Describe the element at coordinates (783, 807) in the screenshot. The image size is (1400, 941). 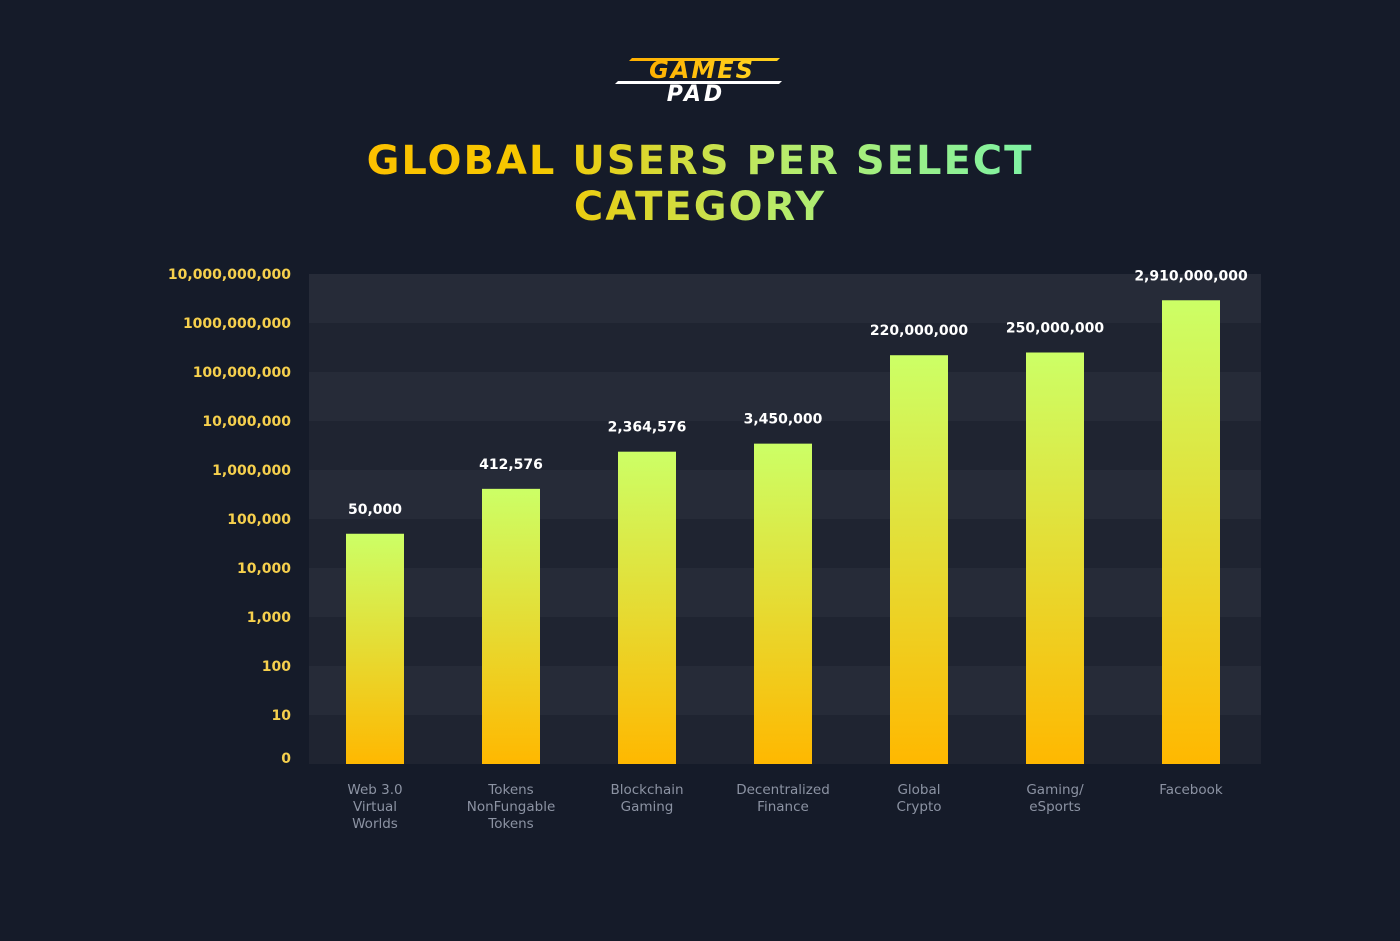
I see `category-label: Finance` at that location.